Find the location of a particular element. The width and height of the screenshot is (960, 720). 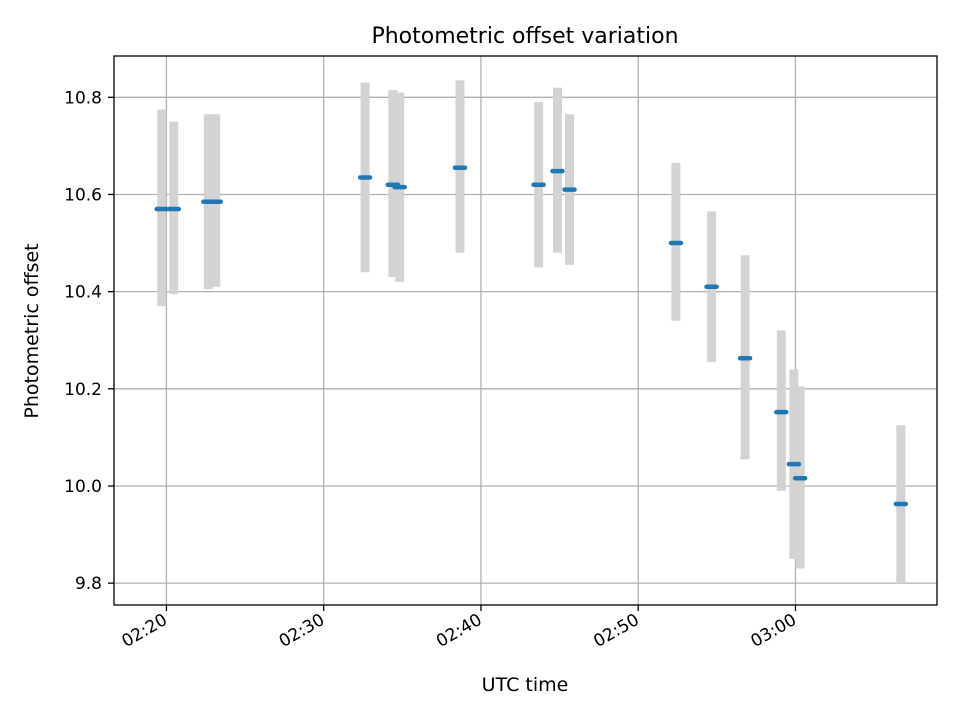

y-tick-label: 10.2 is located at coordinates (83, 390).